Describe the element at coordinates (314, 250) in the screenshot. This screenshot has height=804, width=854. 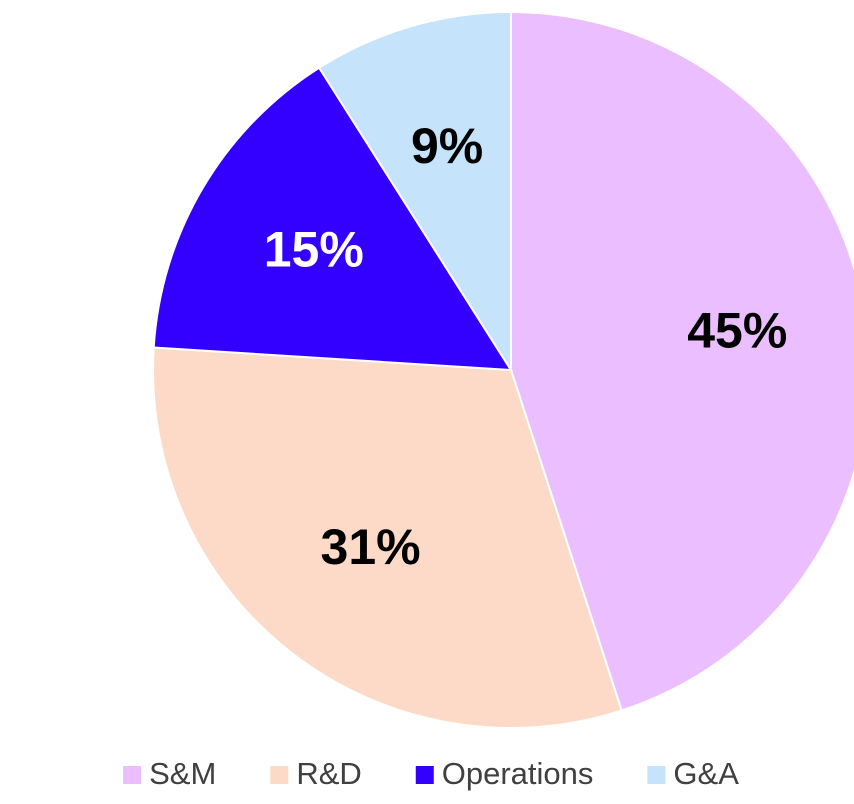
I see `data-label: 15%` at that location.